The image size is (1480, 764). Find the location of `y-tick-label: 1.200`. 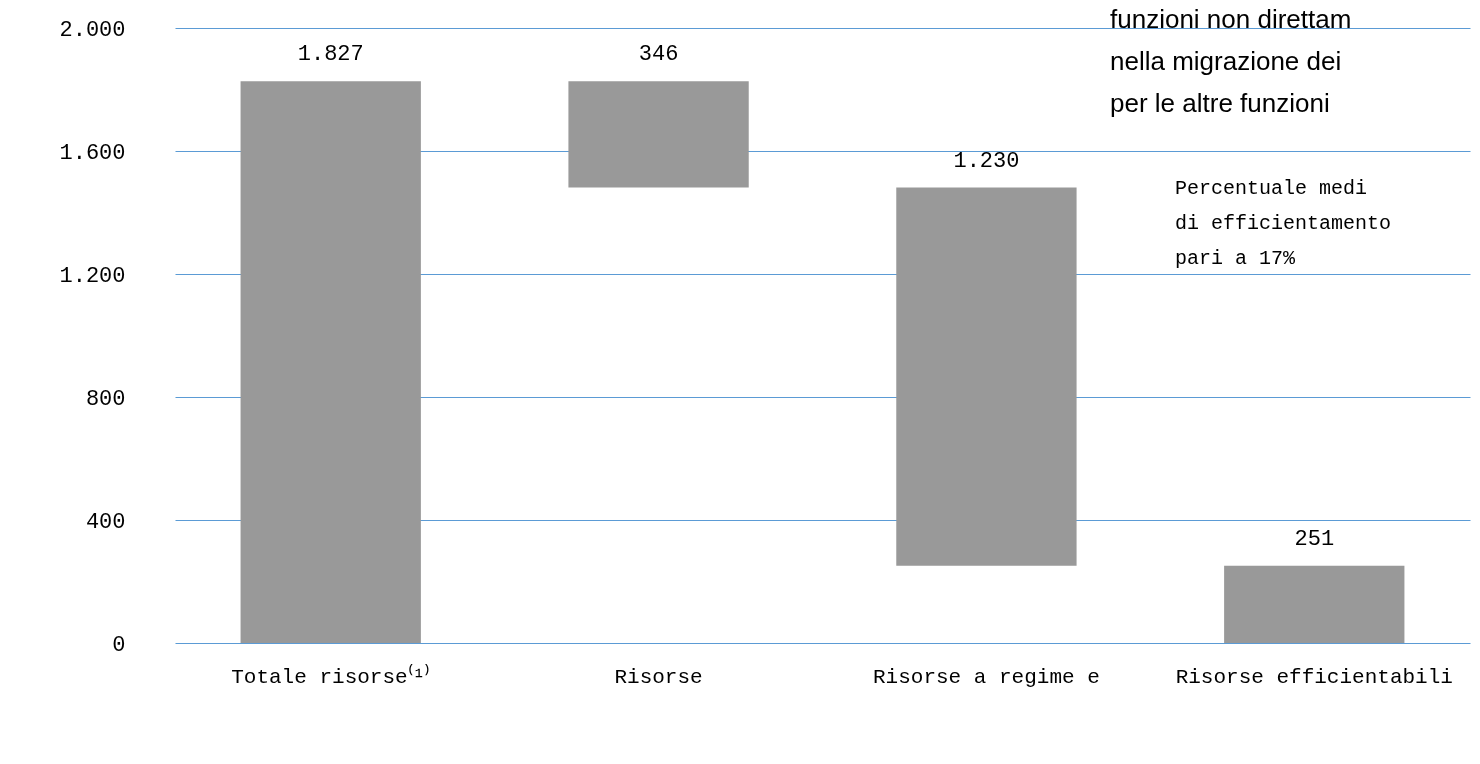

y-tick-label: 1.200 is located at coordinates (92, 276).